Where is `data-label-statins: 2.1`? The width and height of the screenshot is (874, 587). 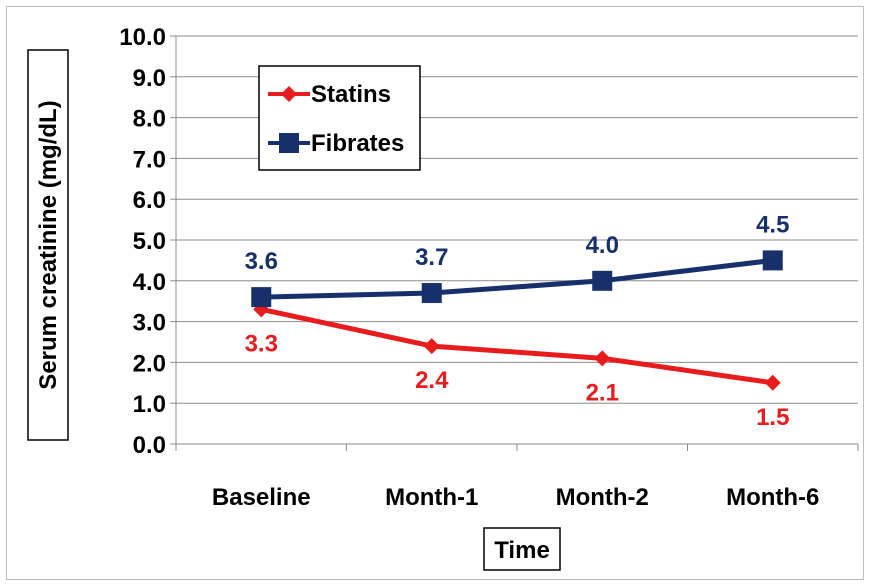 data-label-statins: 2.1 is located at coordinates (602, 392).